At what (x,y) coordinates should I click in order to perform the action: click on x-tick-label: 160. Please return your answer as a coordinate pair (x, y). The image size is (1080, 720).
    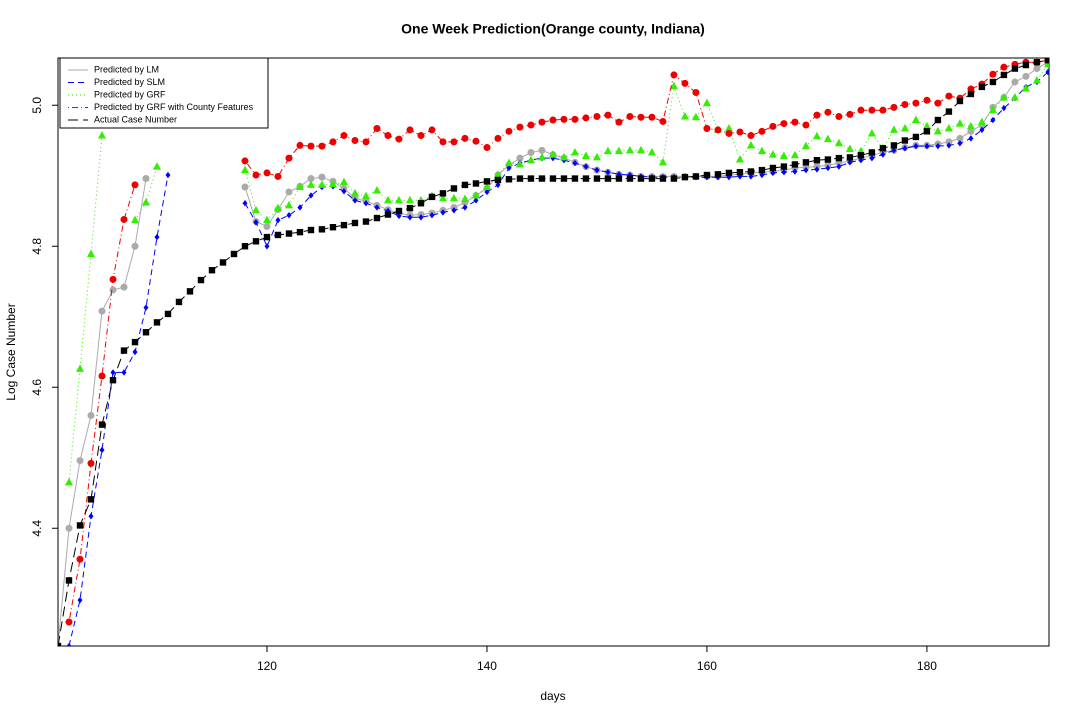
    Looking at the image, I should click on (707, 666).